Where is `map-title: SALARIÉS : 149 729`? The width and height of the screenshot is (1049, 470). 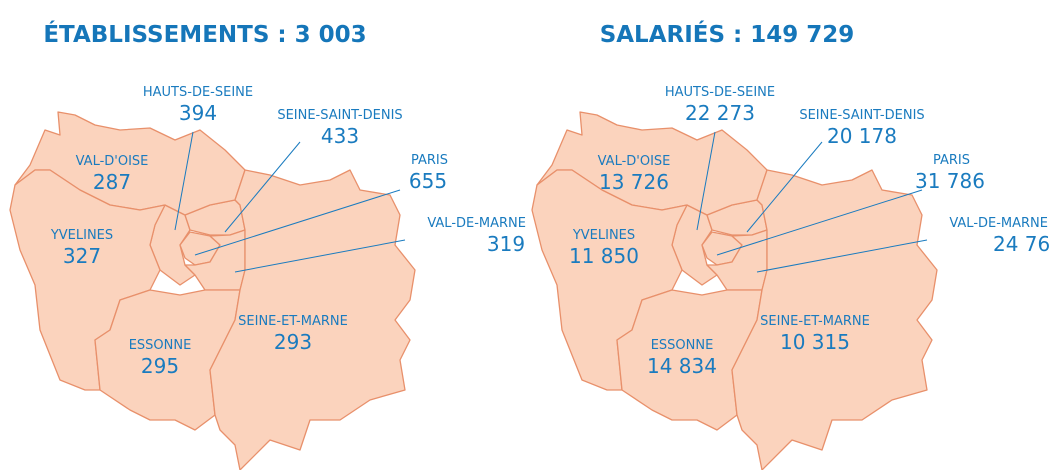
map-title: SALARIÉS : 149 729 is located at coordinates (727, 34).